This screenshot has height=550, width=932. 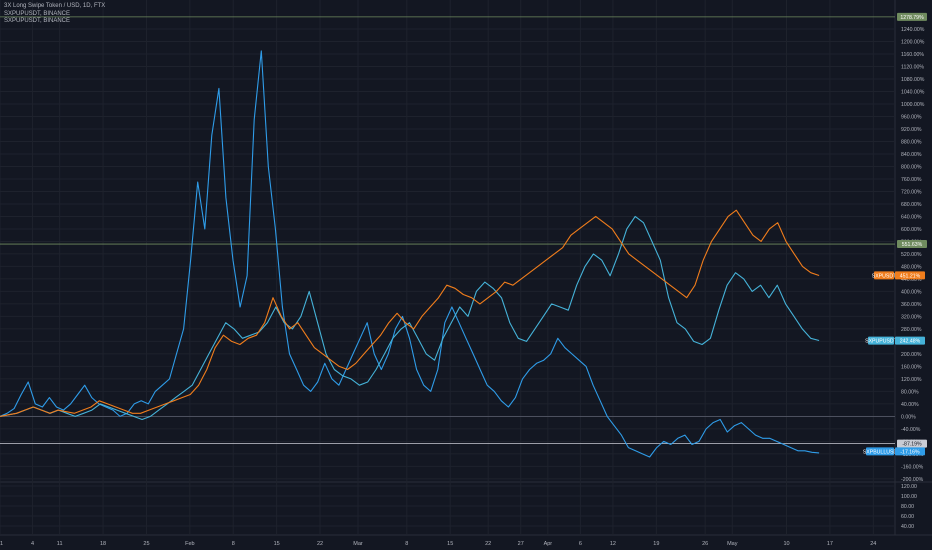 I want to click on x-tick-label: 27, so click(x=521, y=544).